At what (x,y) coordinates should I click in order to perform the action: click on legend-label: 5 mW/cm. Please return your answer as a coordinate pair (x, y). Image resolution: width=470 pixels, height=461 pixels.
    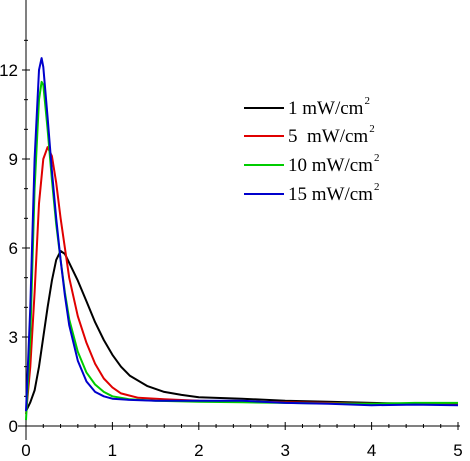
    Looking at the image, I should click on (328, 136).